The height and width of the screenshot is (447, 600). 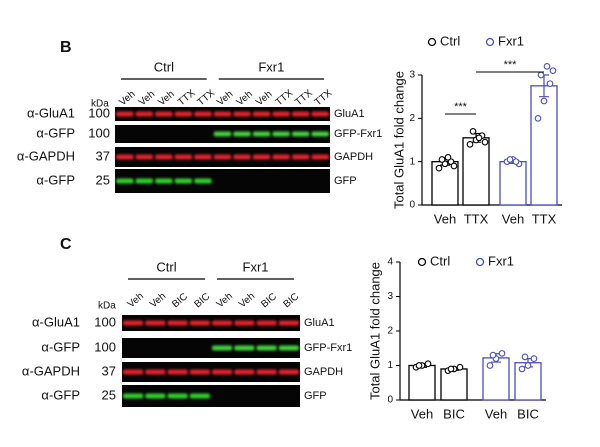 What do you see at coordinates (461, 107) in the screenshot?
I see `significance-label: ***` at bounding box center [461, 107].